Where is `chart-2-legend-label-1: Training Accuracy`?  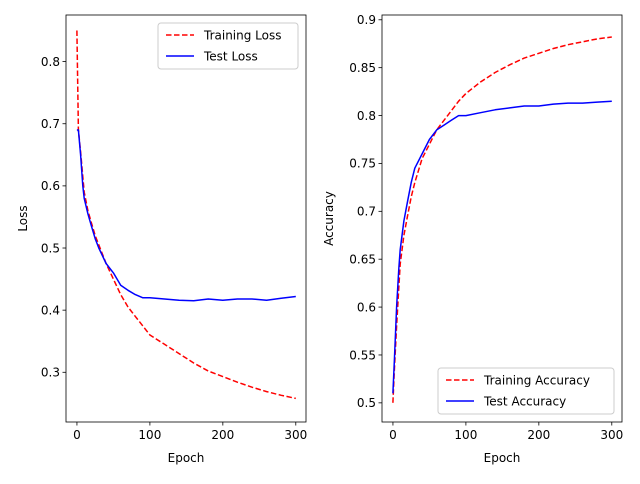 chart-2-legend-label-1: Training Accuracy is located at coordinates (536, 381).